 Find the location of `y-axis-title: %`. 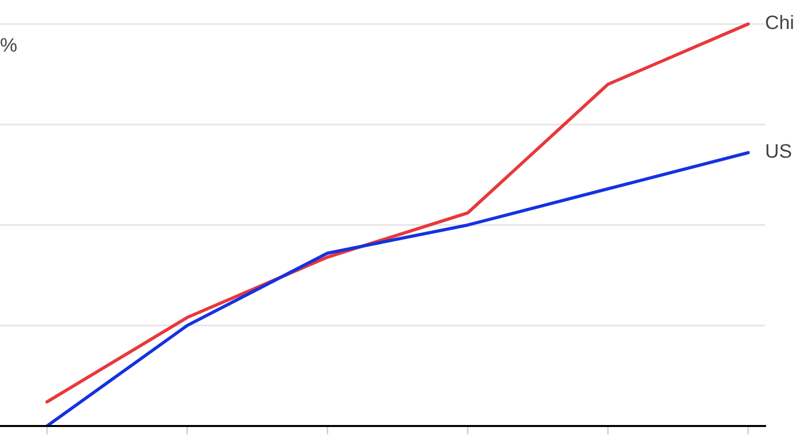

y-axis-title: % is located at coordinates (8, 45).